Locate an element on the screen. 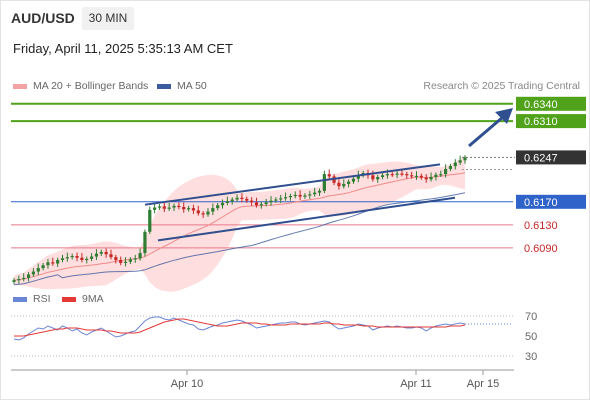  legend-rsi: RSI is located at coordinates (32, 299).